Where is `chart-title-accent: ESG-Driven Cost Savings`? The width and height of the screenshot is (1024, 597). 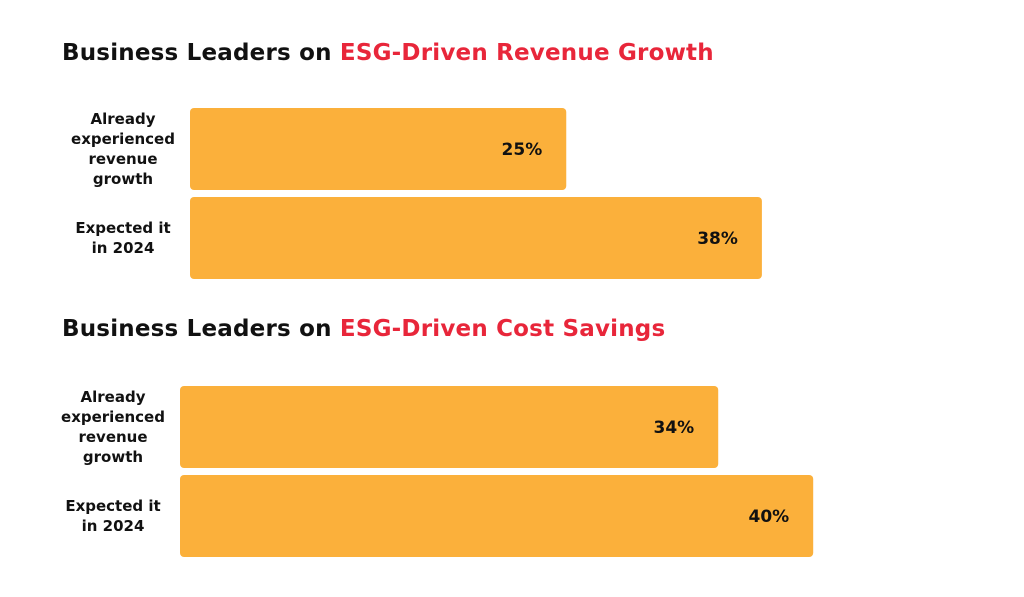 chart-title-accent: ESG-Driven Cost Savings is located at coordinates (502, 329).